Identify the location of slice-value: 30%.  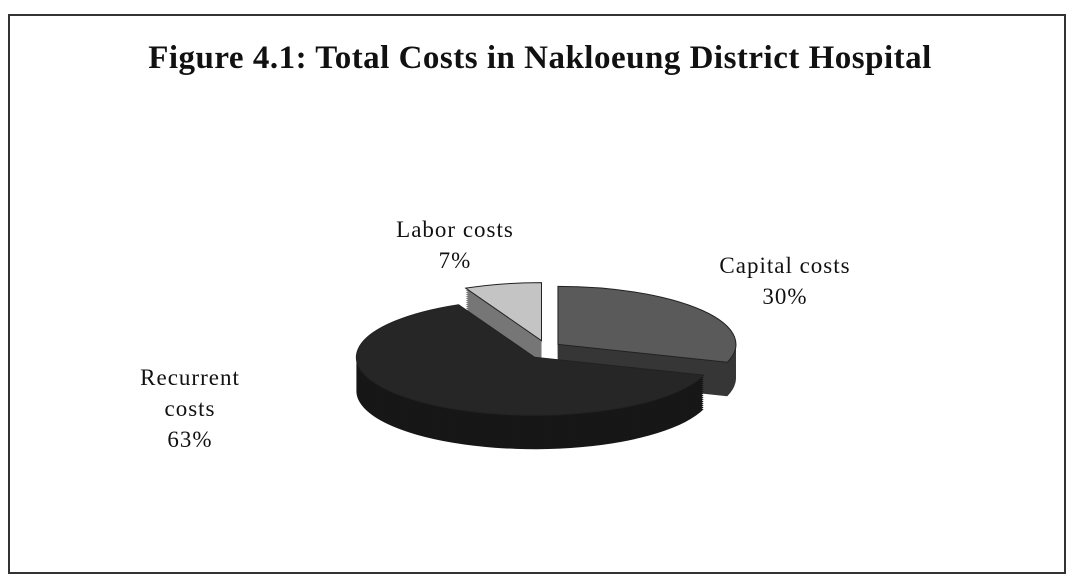
(785, 296).